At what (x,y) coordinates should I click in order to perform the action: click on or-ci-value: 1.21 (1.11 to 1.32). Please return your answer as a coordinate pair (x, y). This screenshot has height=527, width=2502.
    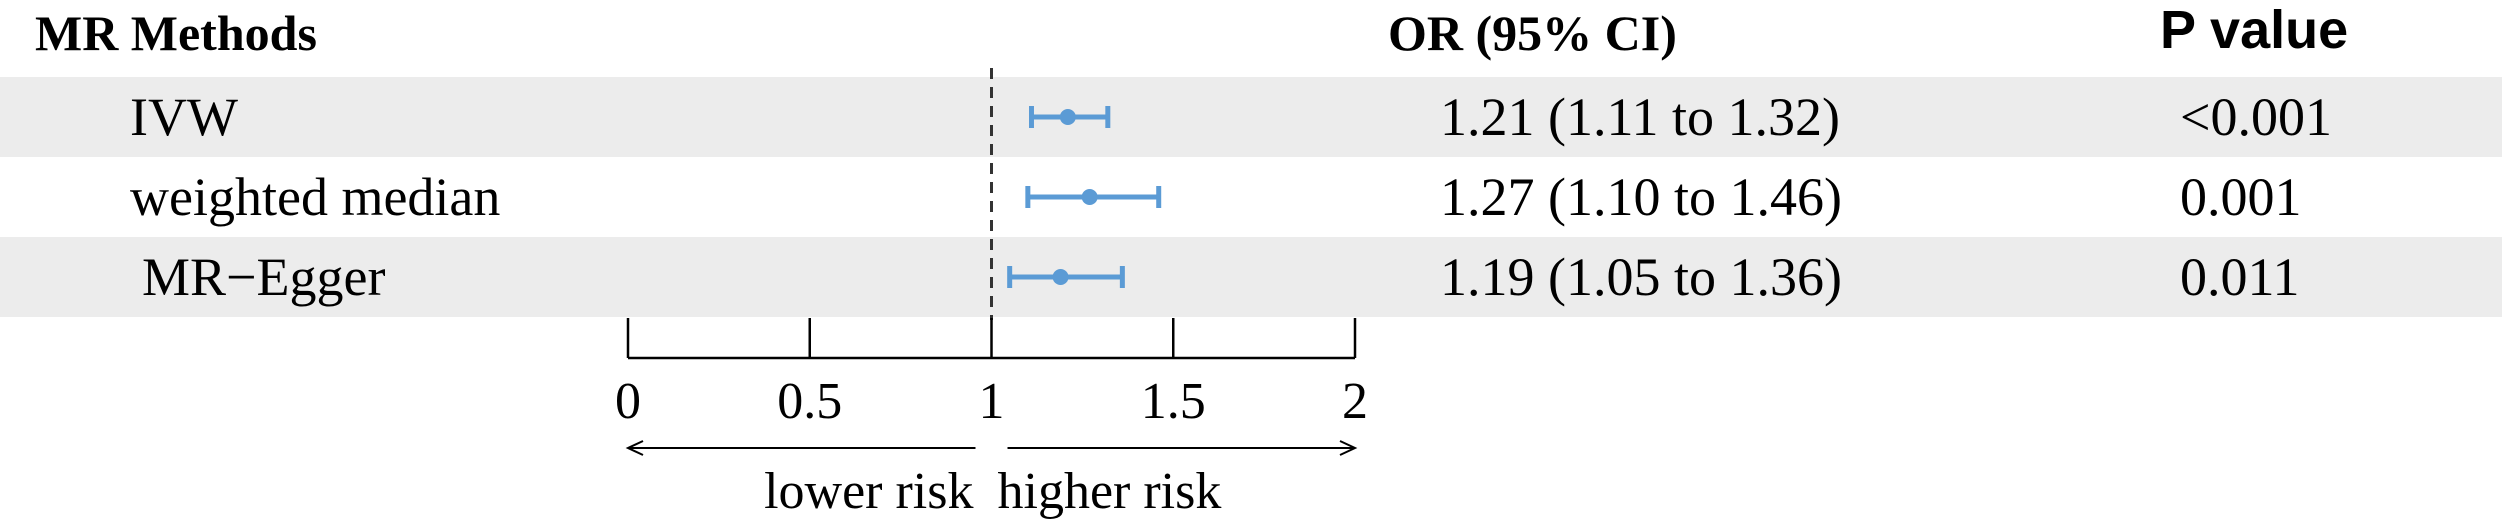
    Looking at the image, I should click on (1640, 117).